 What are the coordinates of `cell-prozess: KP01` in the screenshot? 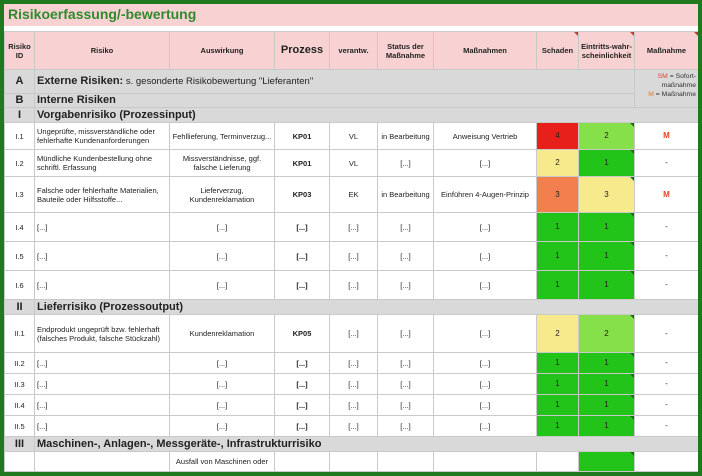 It's located at (302, 163).